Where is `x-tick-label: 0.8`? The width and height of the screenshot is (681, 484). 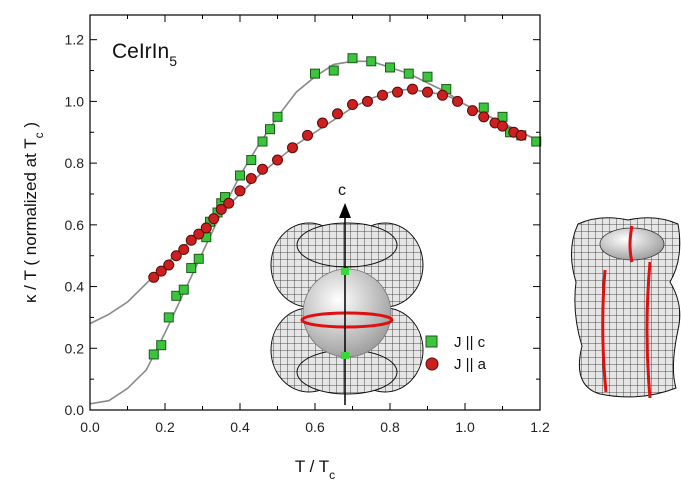 x-tick-label: 0.8 is located at coordinates (390, 427).